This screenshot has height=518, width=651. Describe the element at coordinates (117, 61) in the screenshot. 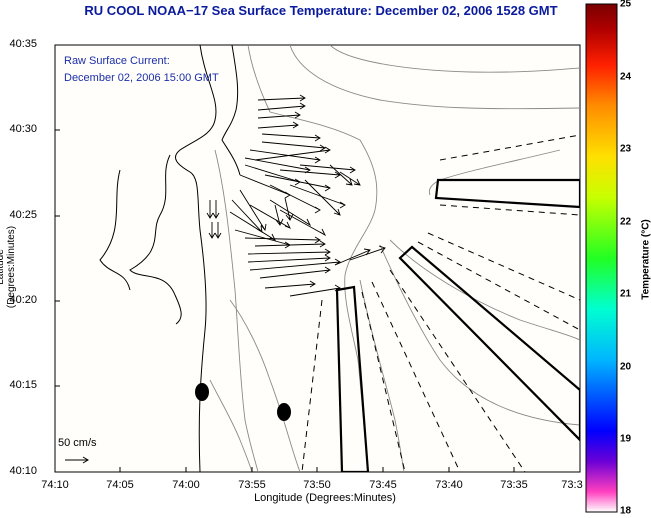

I see `current-label-line1: Raw Surface Current:` at that location.